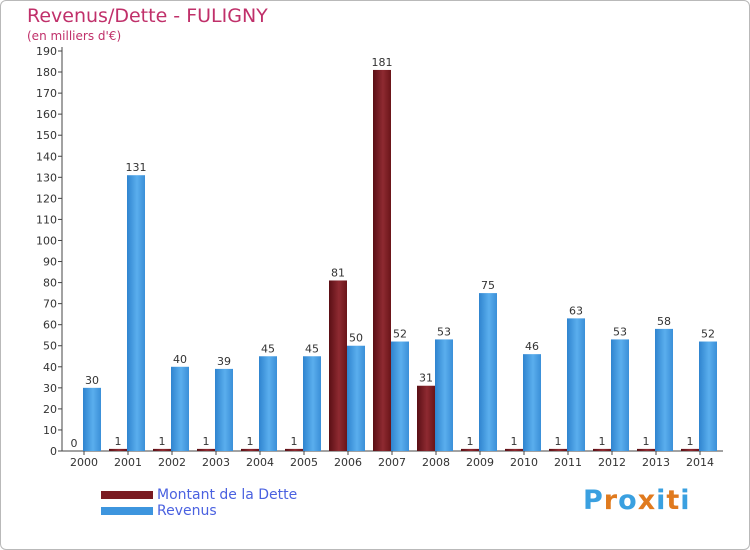  I want to click on x-tick-label: 2004, so click(260, 462).